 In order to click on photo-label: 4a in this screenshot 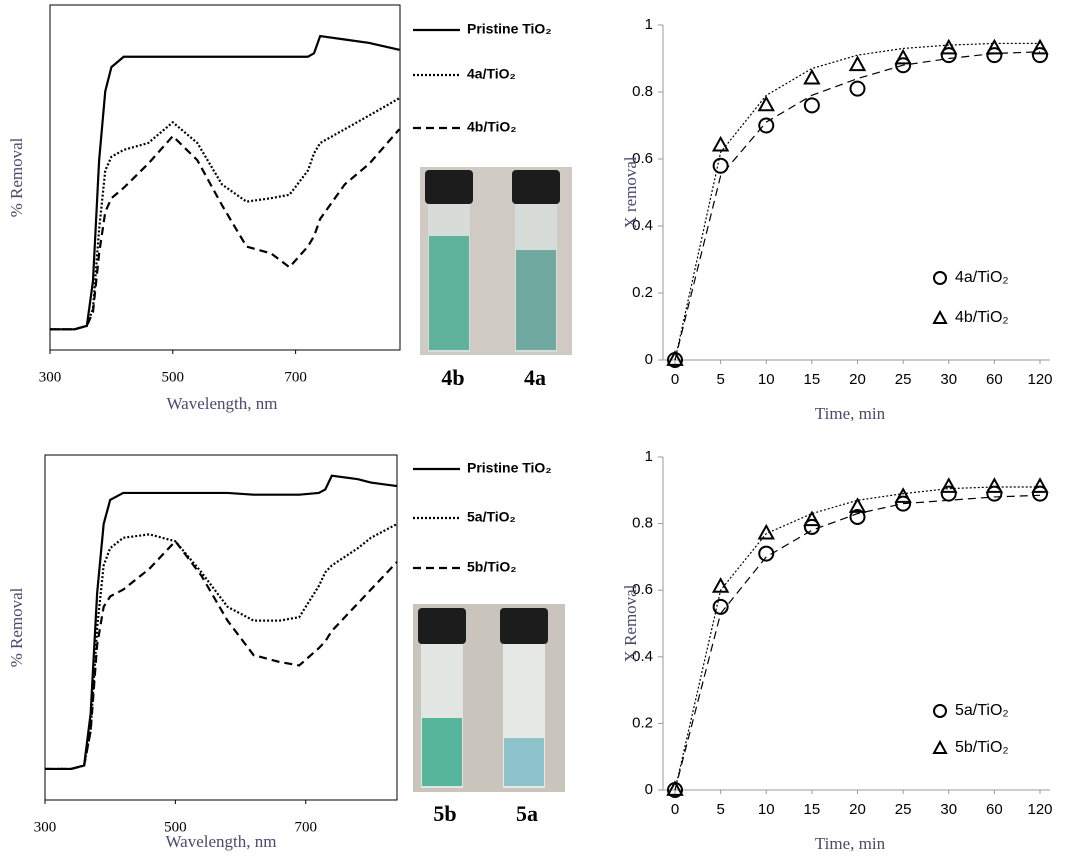, I will do `click(535, 377)`.